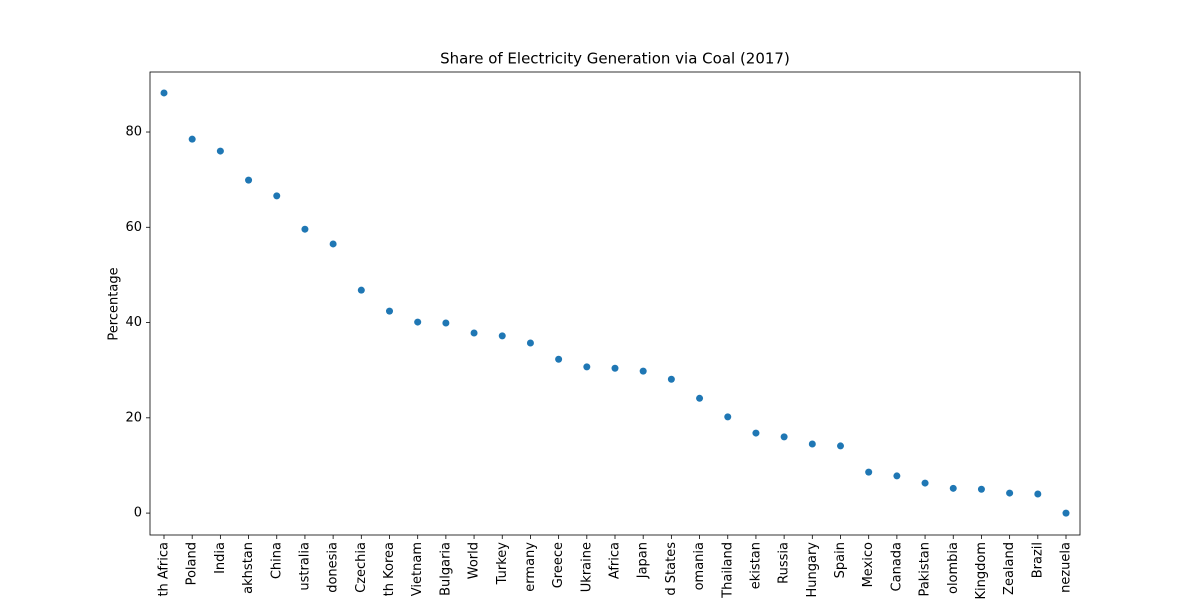  What do you see at coordinates (615, 560) in the screenshot?
I see `x-tick-label: Africa` at bounding box center [615, 560].